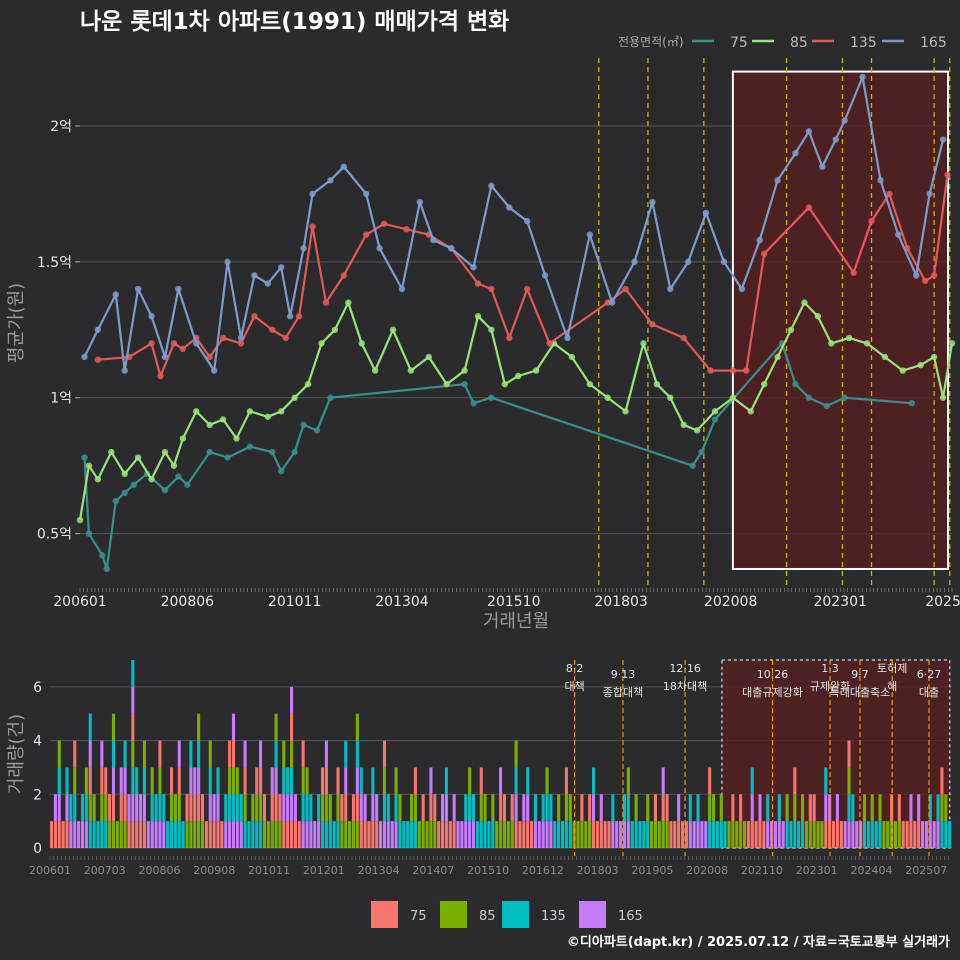 The image size is (960, 960). I want to click on vol-x-tick-label: 201612, so click(543, 870).